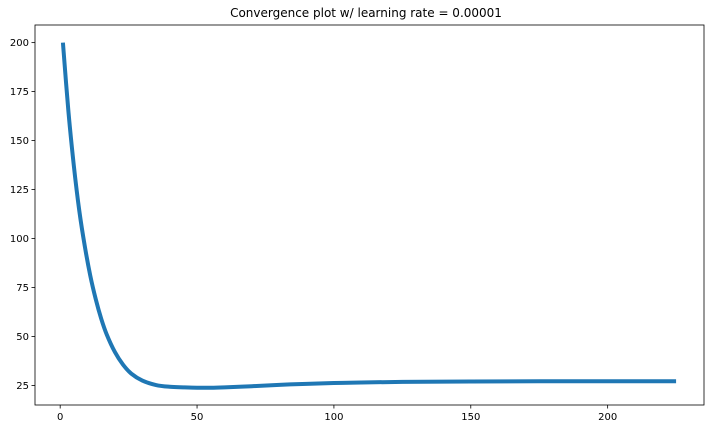 The width and height of the screenshot is (710, 427). Describe the element at coordinates (22, 215) in the screenshot. I see `y-axis: 25 50 75 100 125 150 175 200` at that location.